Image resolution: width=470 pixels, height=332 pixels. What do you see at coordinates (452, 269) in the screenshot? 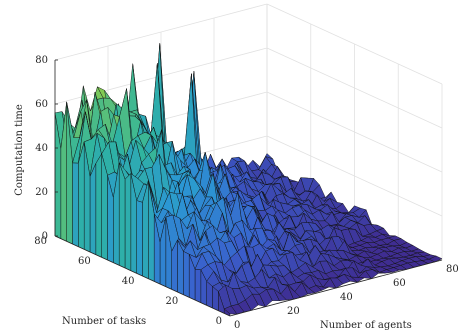
I see `x-tick-label: 80` at bounding box center [452, 269].